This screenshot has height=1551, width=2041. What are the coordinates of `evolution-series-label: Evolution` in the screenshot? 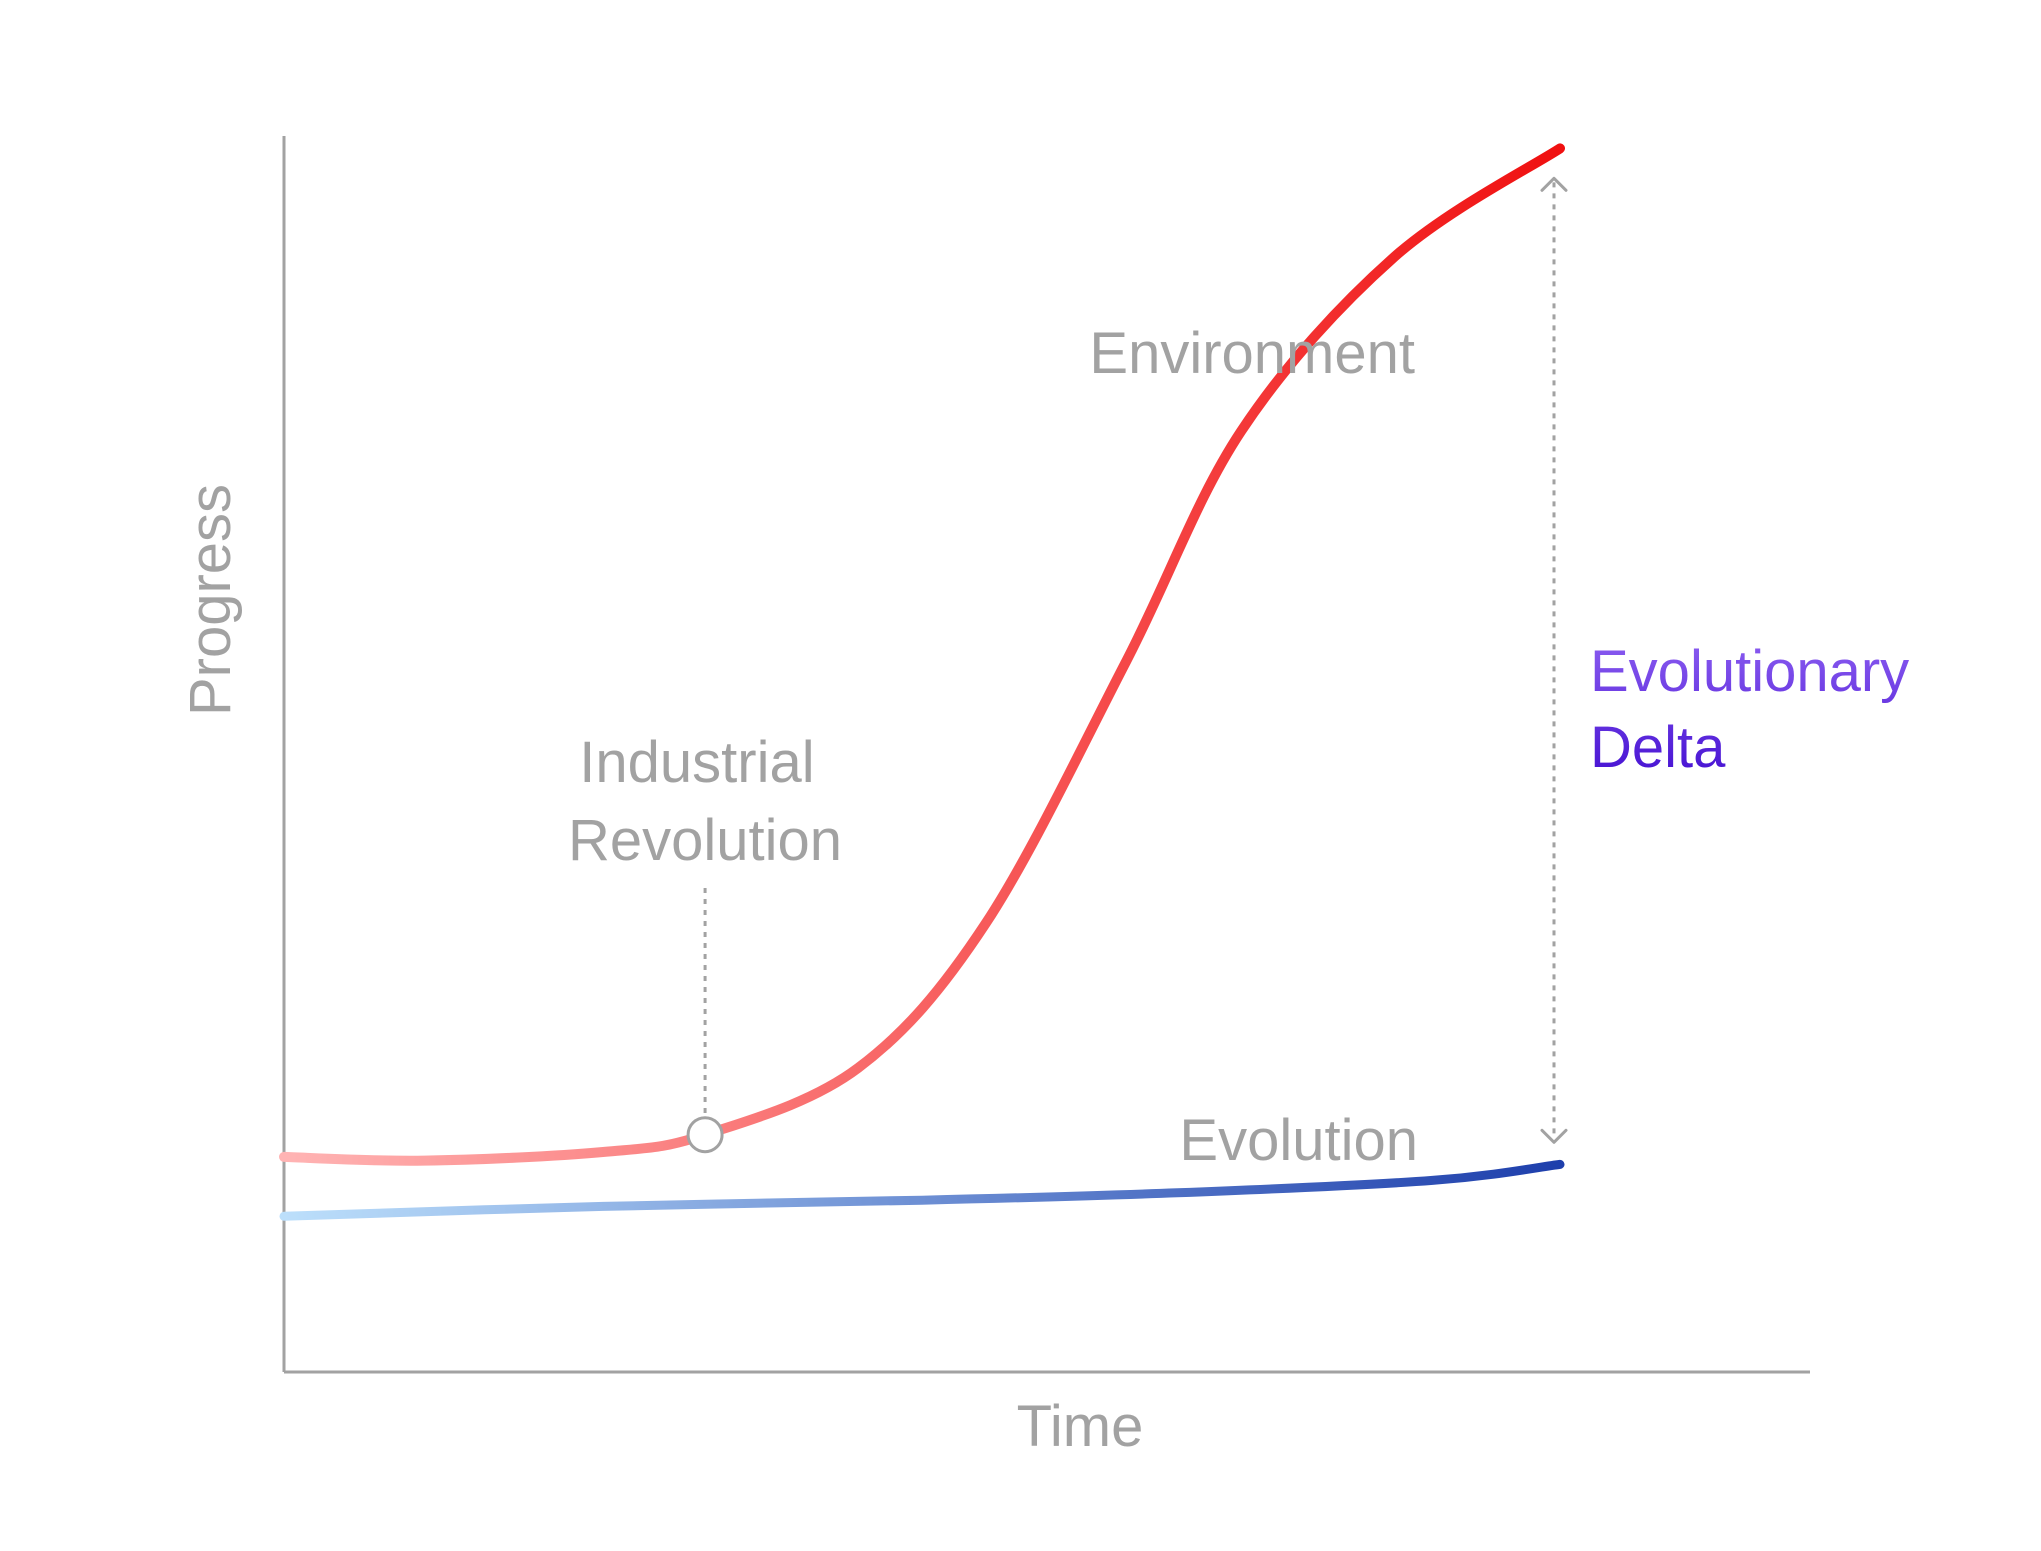 It's located at (1298, 1140).